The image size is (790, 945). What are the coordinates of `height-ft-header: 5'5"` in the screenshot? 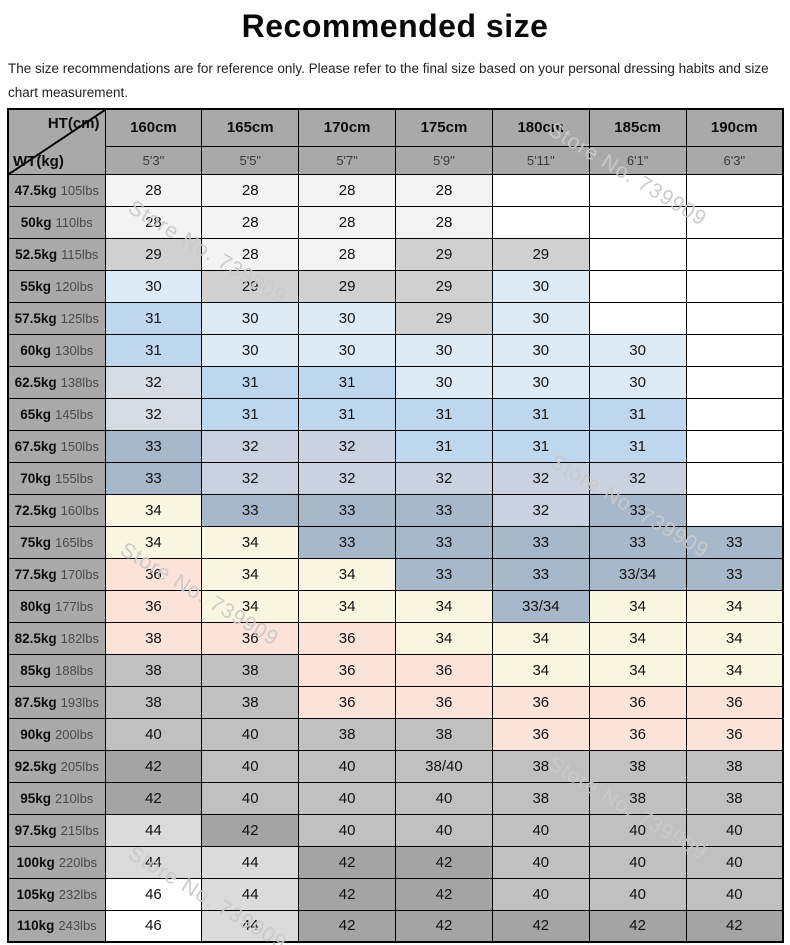 It's located at (250, 160).